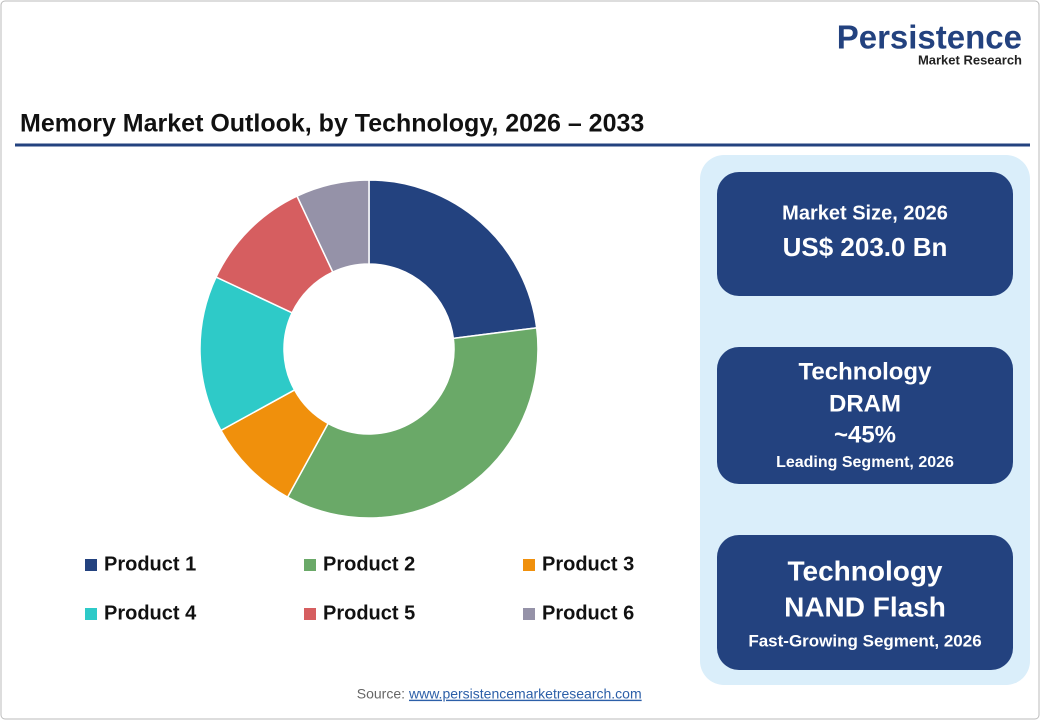  Describe the element at coordinates (929, 37) in the screenshot. I see `brand: Persistence` at that location.